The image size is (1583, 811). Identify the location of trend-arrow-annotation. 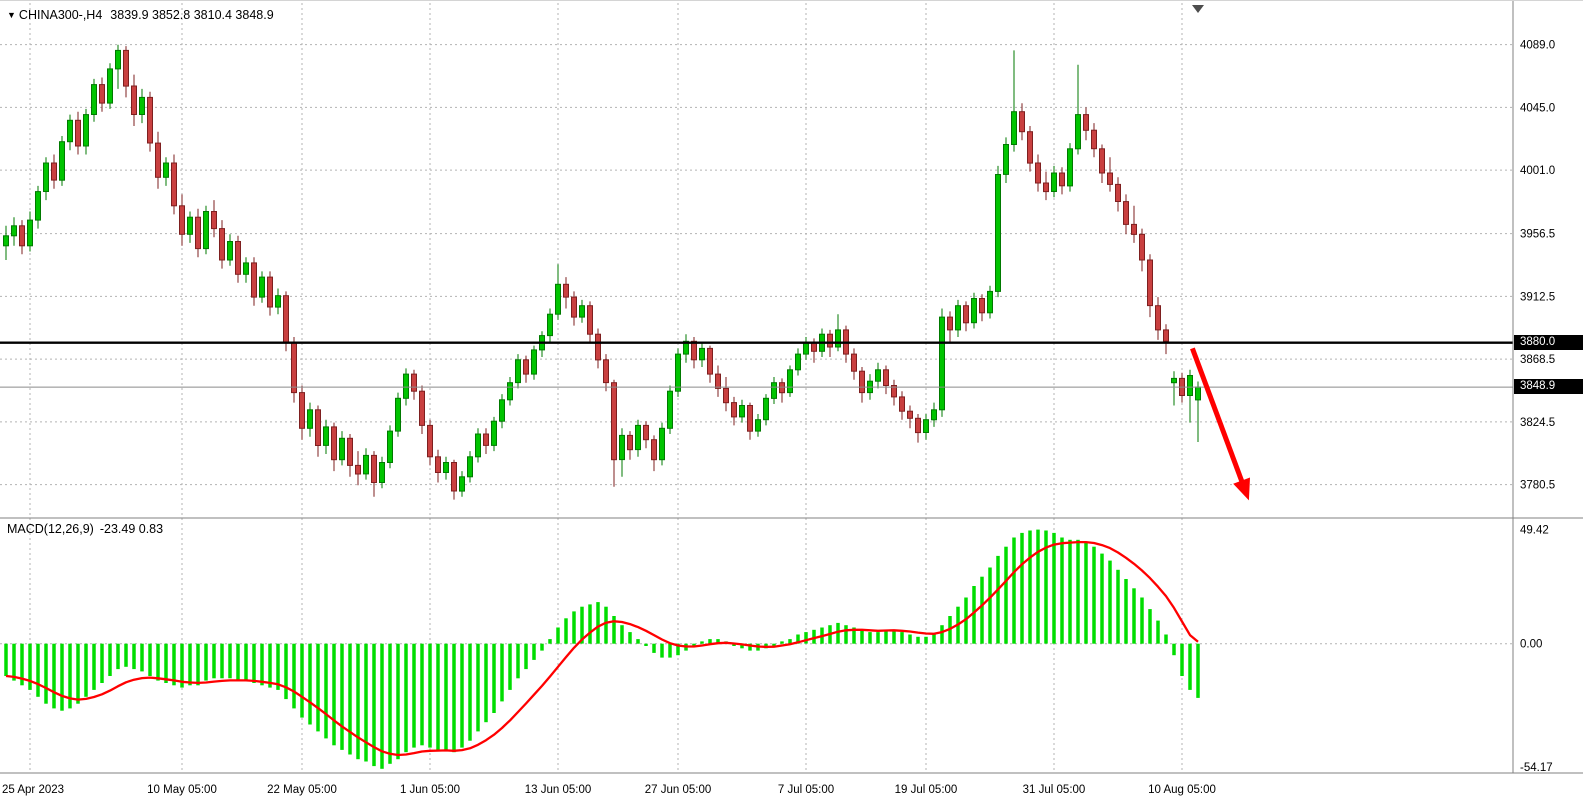
(1220, 424).